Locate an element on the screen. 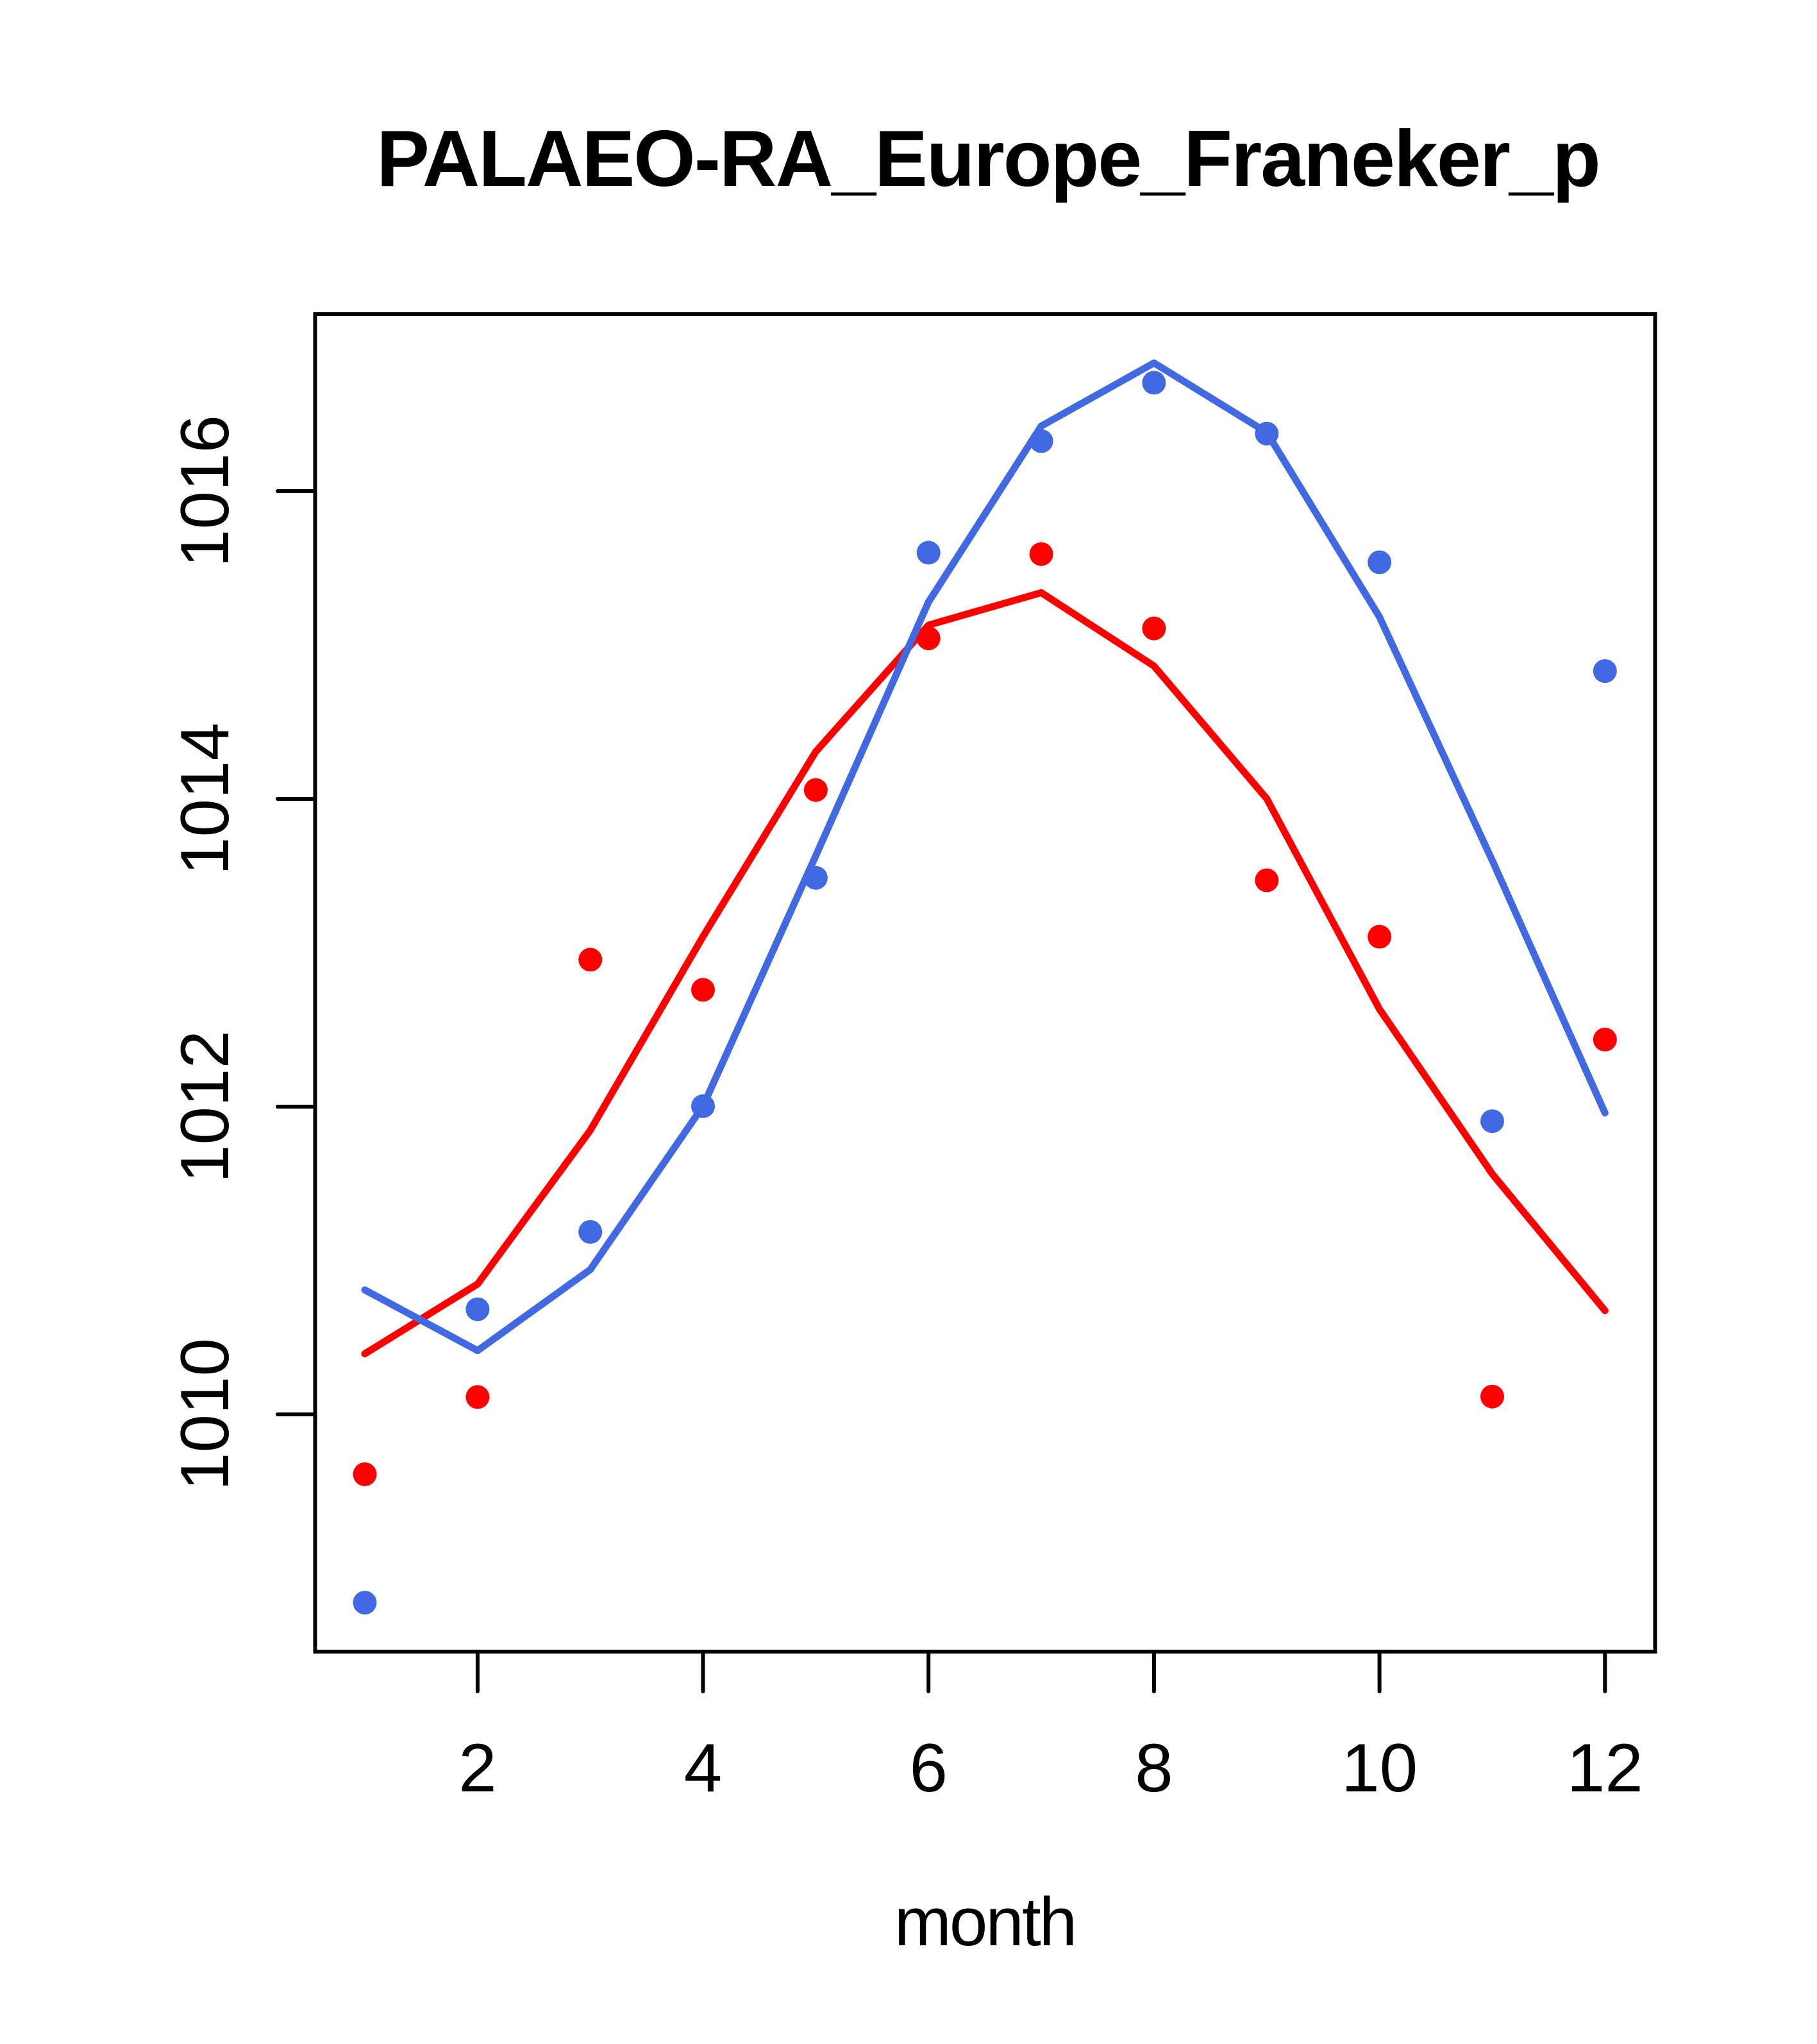  svg-text: 8 is located at coordinates (1154, 1767).